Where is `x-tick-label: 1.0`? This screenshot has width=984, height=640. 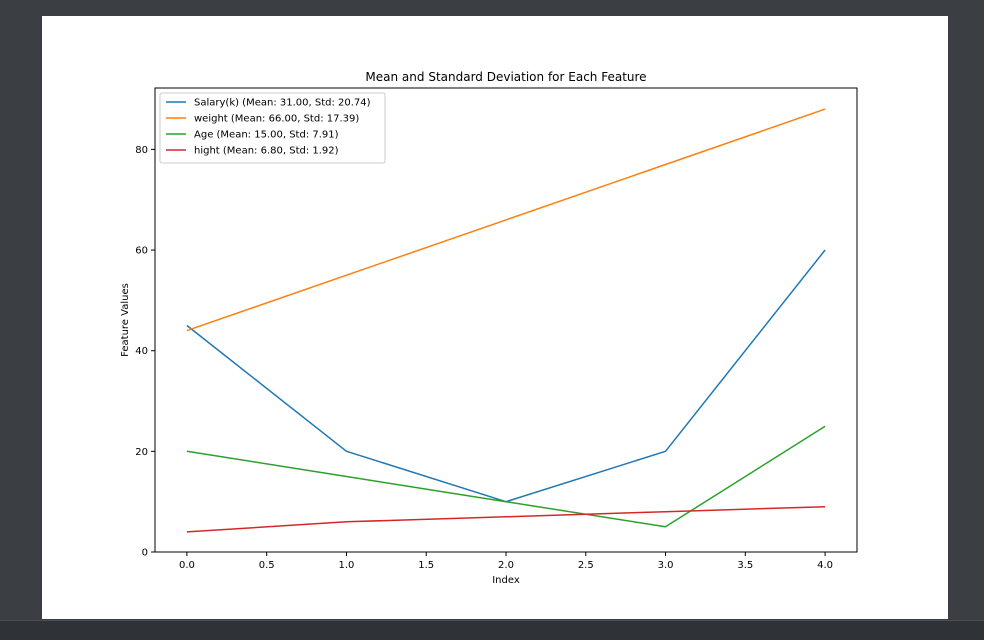
x-tick-label: 1.0 is located at coordinates (347, 565).